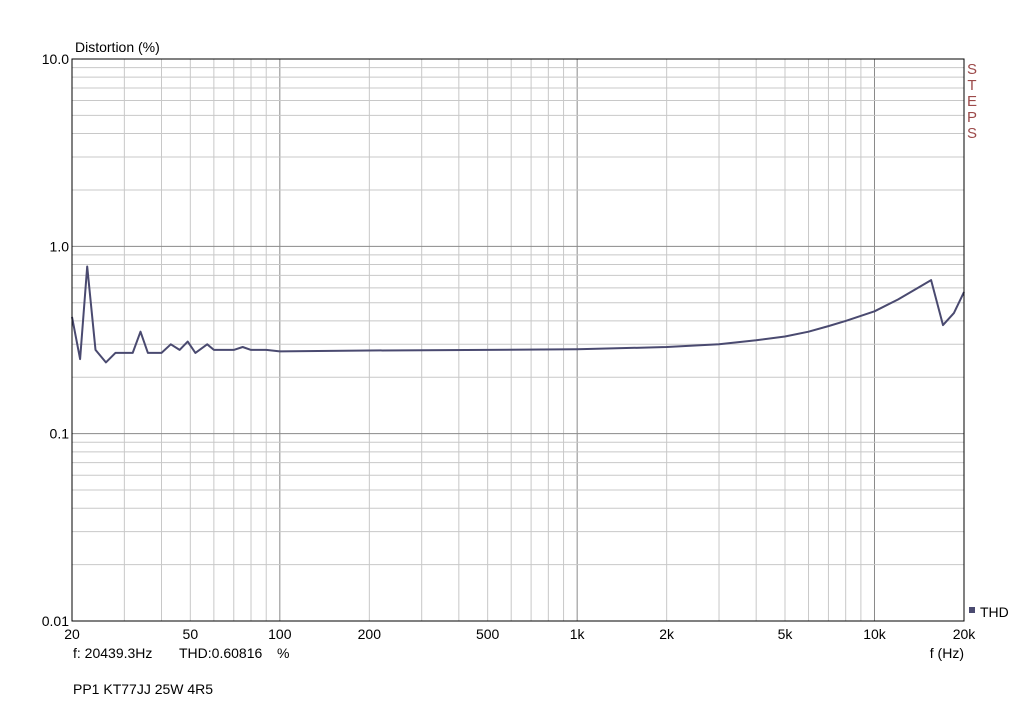 Image resolution: width=1024 pixels, height=701 pixels. I want to click on x-tick-label: 5k, so click(786, 634).